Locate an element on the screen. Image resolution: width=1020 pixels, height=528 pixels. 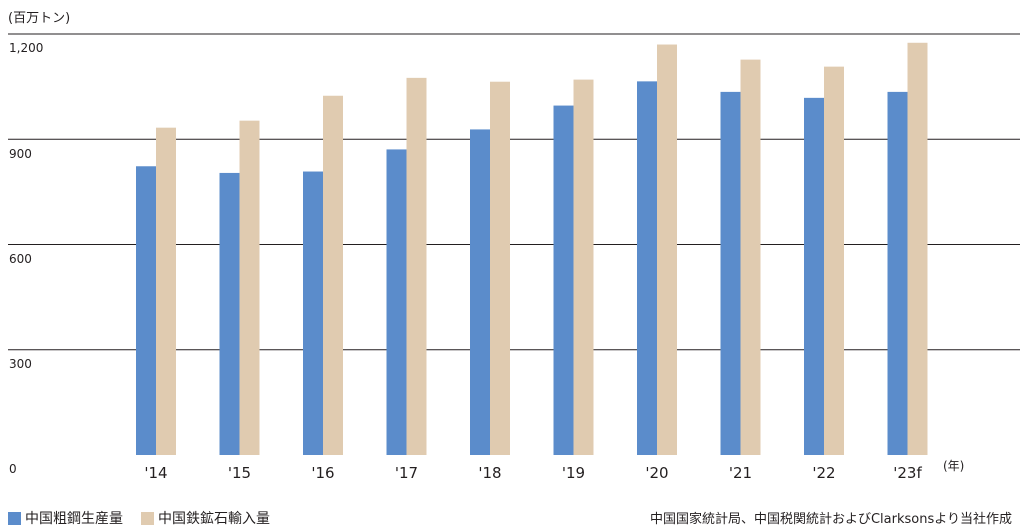
legend-swatch-steel is located at coordinates (14, 518).